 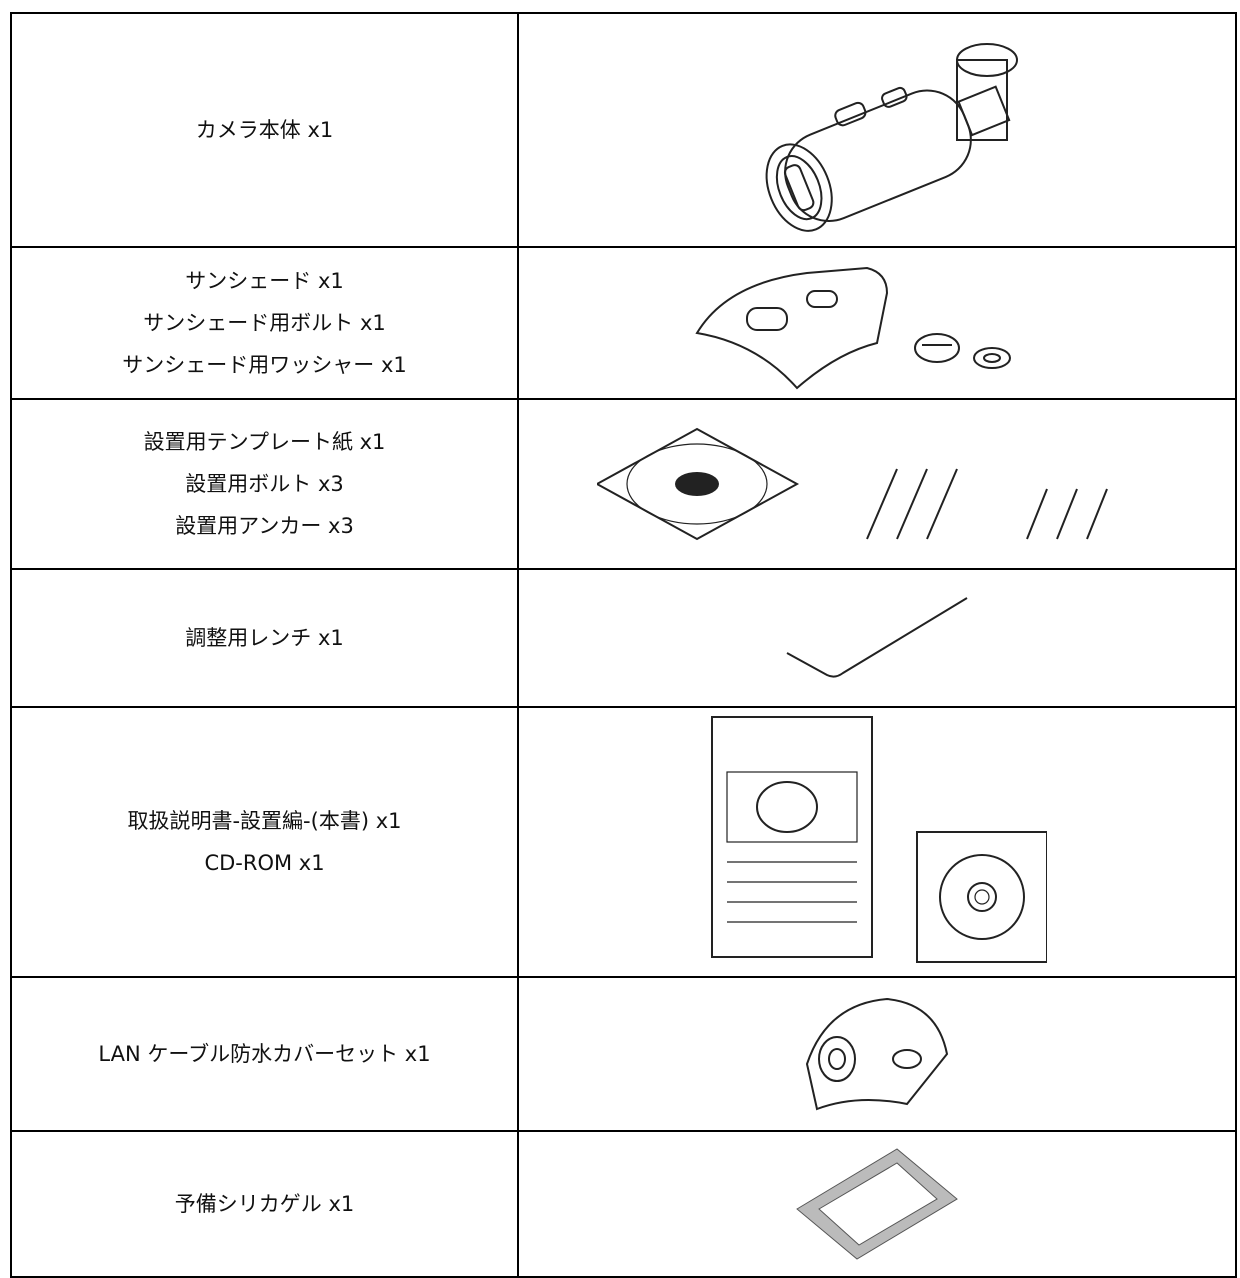 I want to click on item-text: サンシェード用ワッシャー x1, so click(x=264, y=365).